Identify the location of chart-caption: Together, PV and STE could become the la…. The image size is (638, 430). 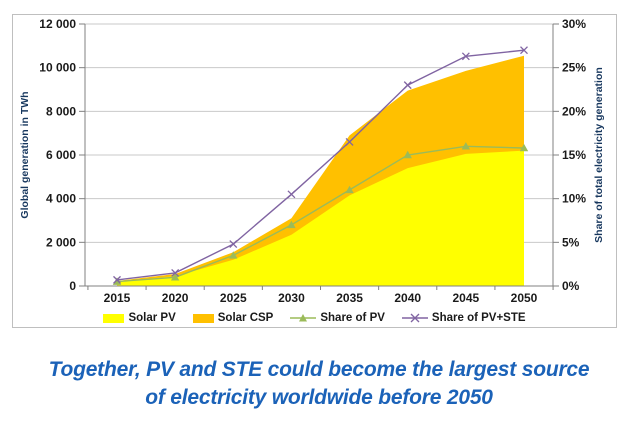
(319, 383).